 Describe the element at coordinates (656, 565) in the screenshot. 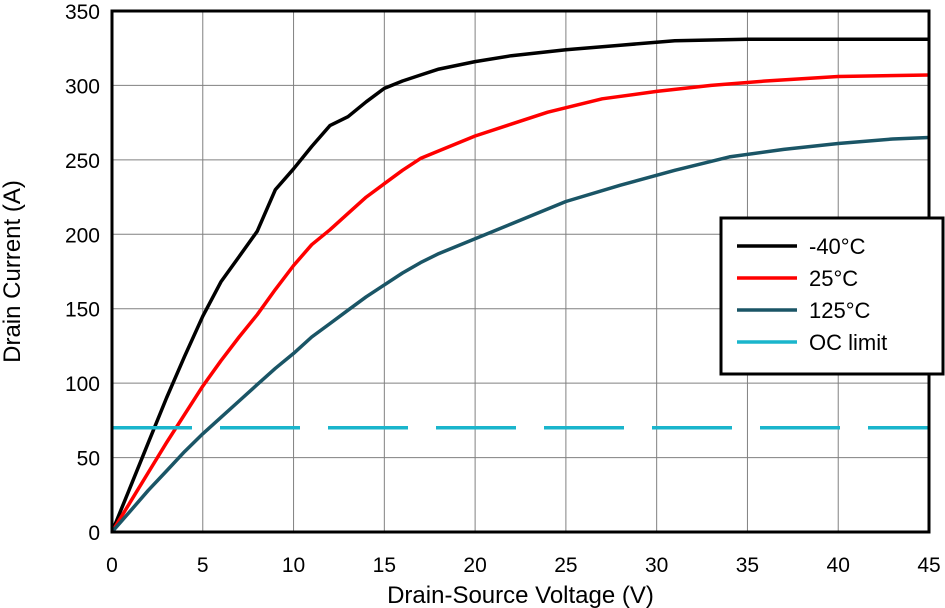

I see `x-tick-label: 30` at that location.